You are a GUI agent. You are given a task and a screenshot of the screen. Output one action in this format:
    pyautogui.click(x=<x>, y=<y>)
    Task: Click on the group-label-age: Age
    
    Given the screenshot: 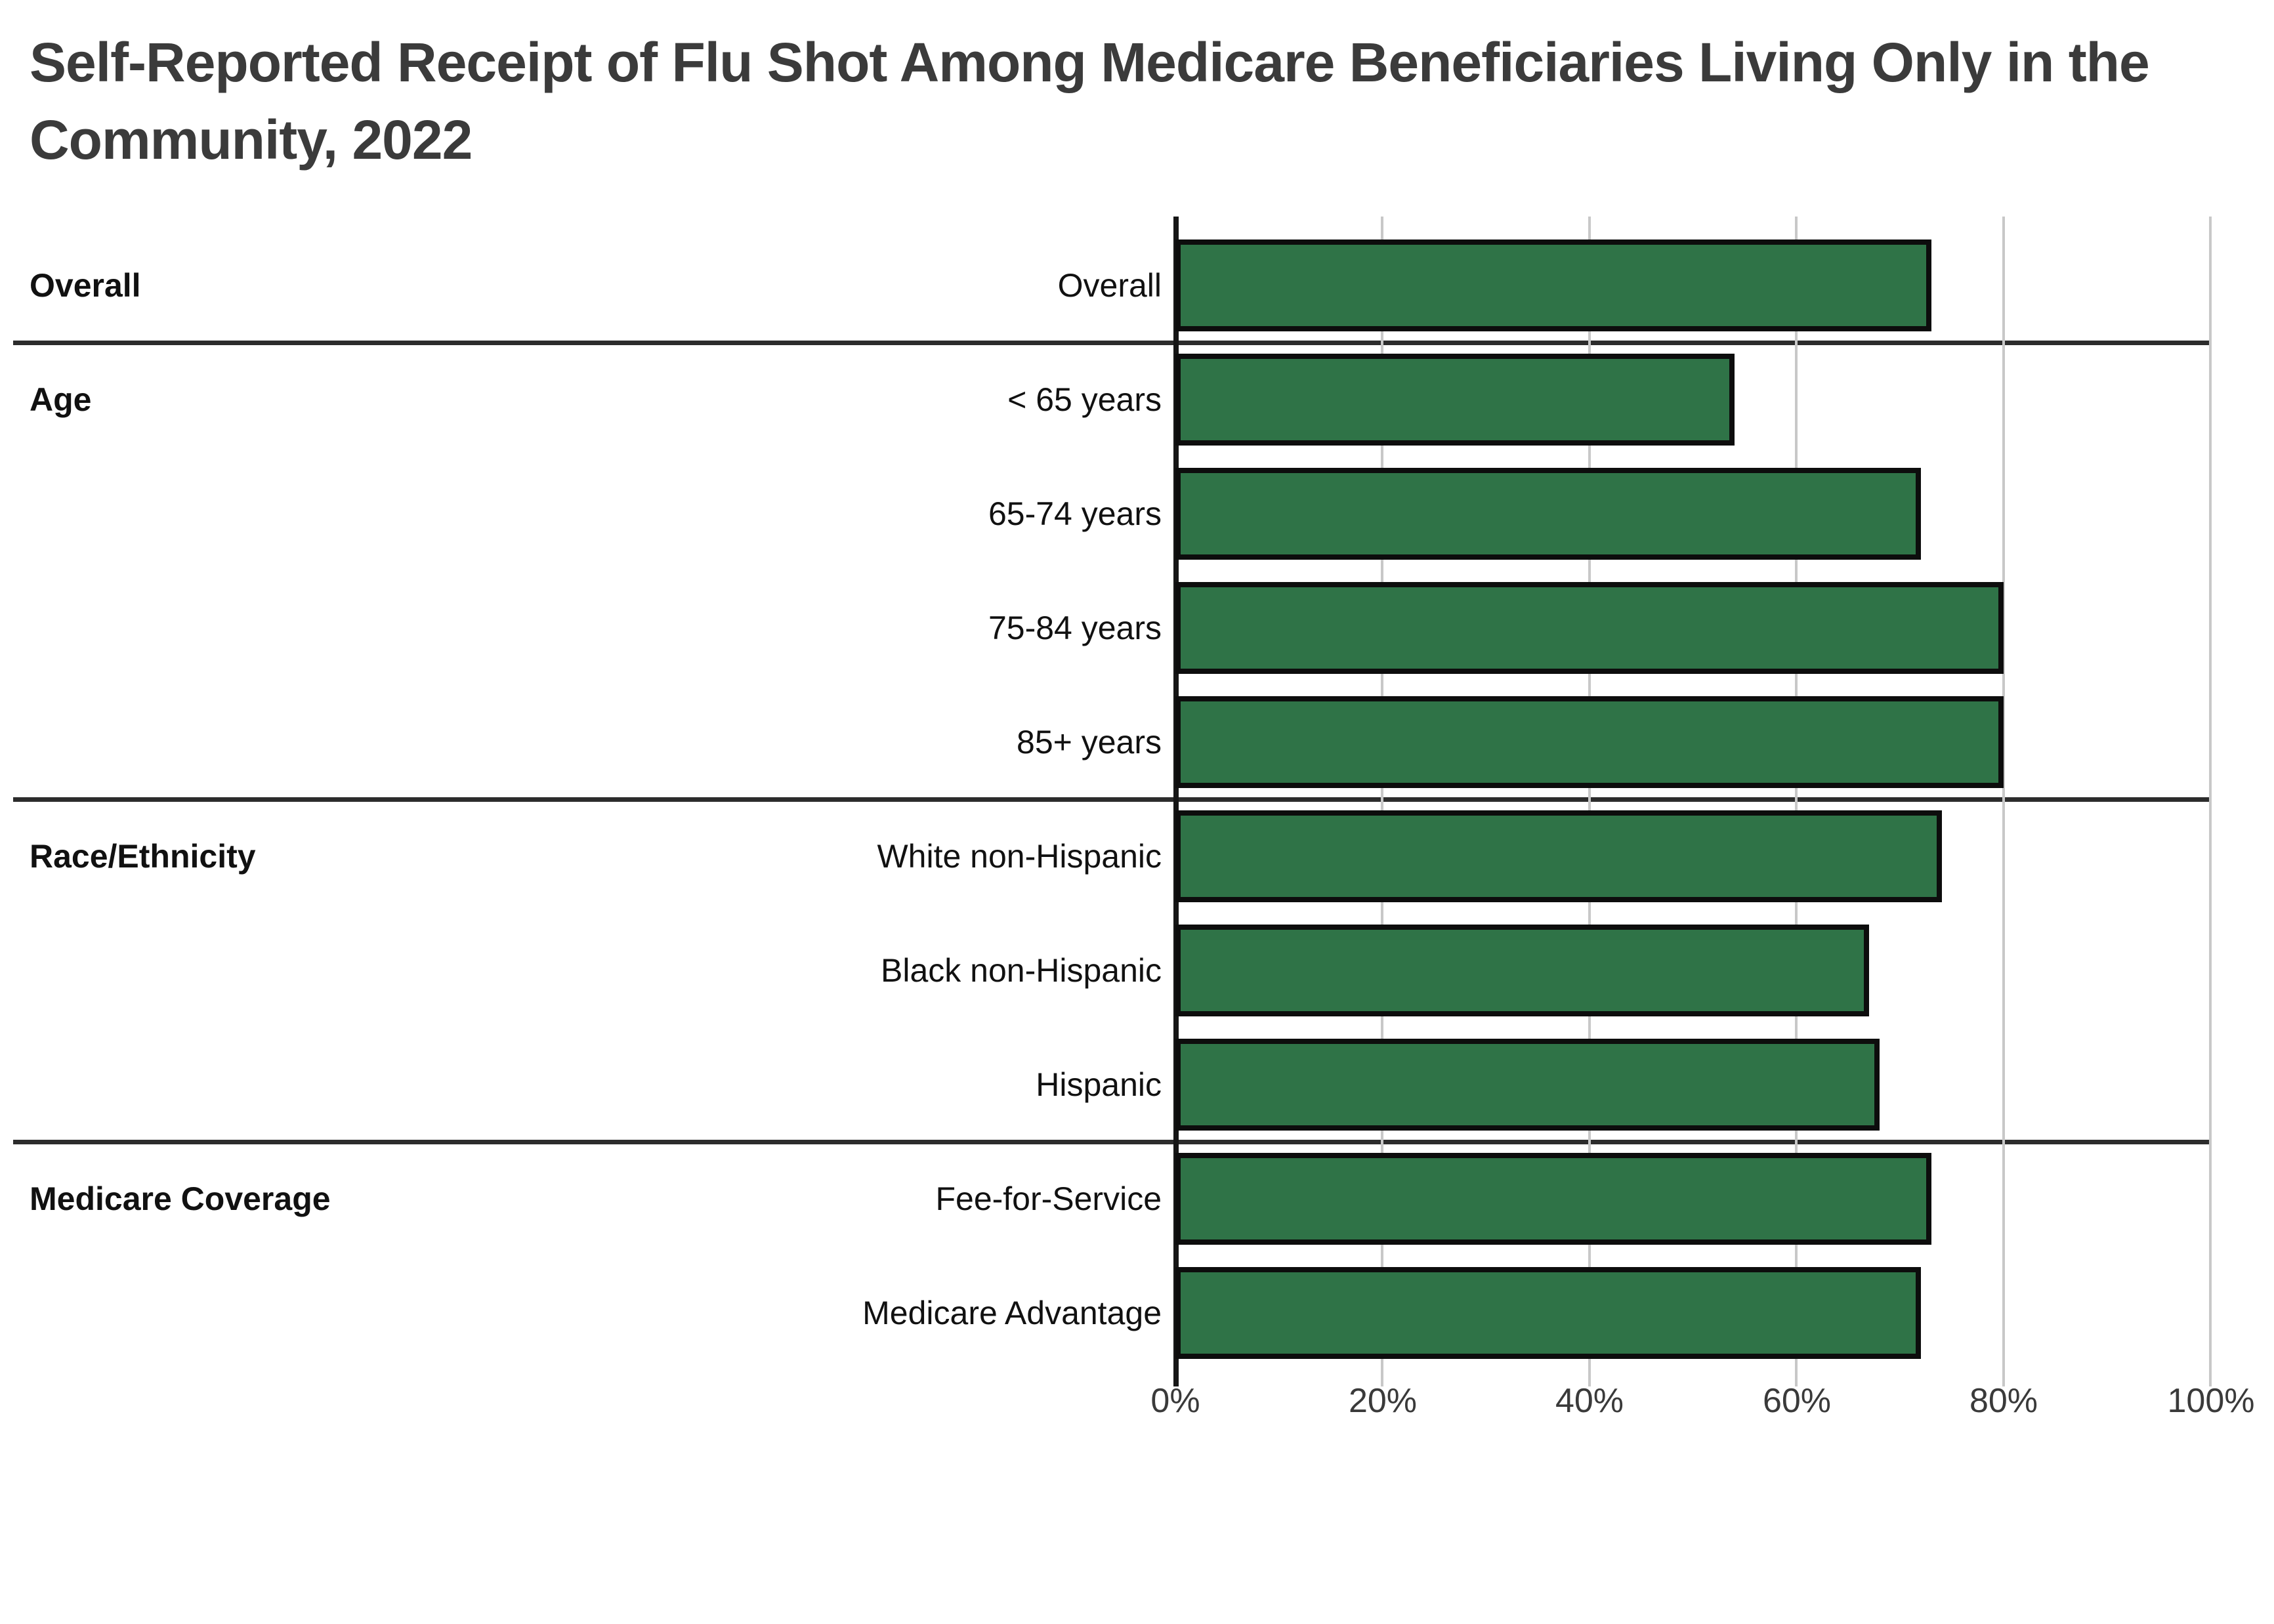 What is the action you would take?
    pyautogui.click(x=61, y=400)
    